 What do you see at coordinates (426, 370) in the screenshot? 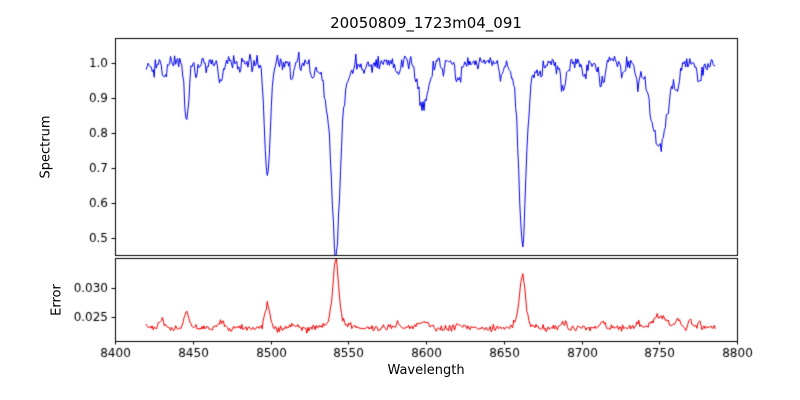
I see `x-axis-label: Wavelength` at bounding box center [426, 370].